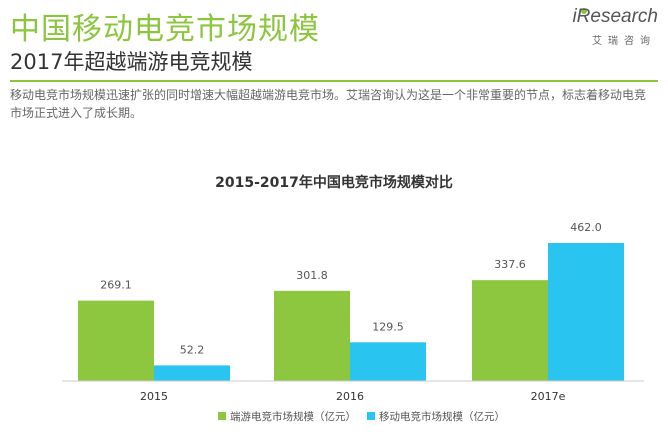 The image size is (668, 432). Describe the element at coordinates (586, 312) in the screenshot. I see `bar-mobile-2017e` at that location.